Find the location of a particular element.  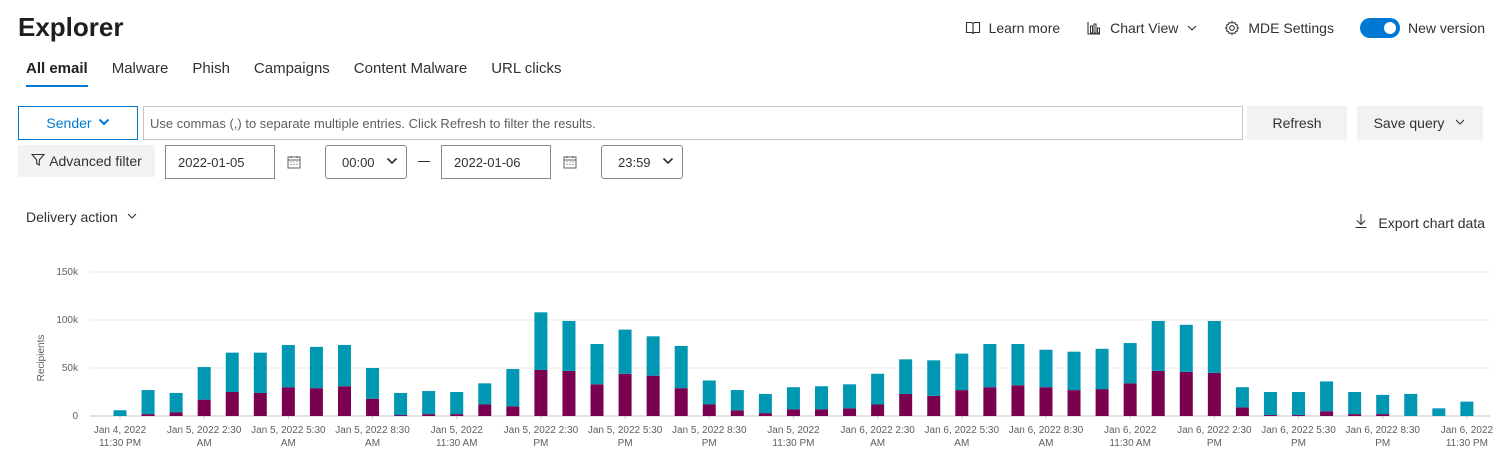

export-chart-data-label: Export chart data is located at coordinates (1431, 222).